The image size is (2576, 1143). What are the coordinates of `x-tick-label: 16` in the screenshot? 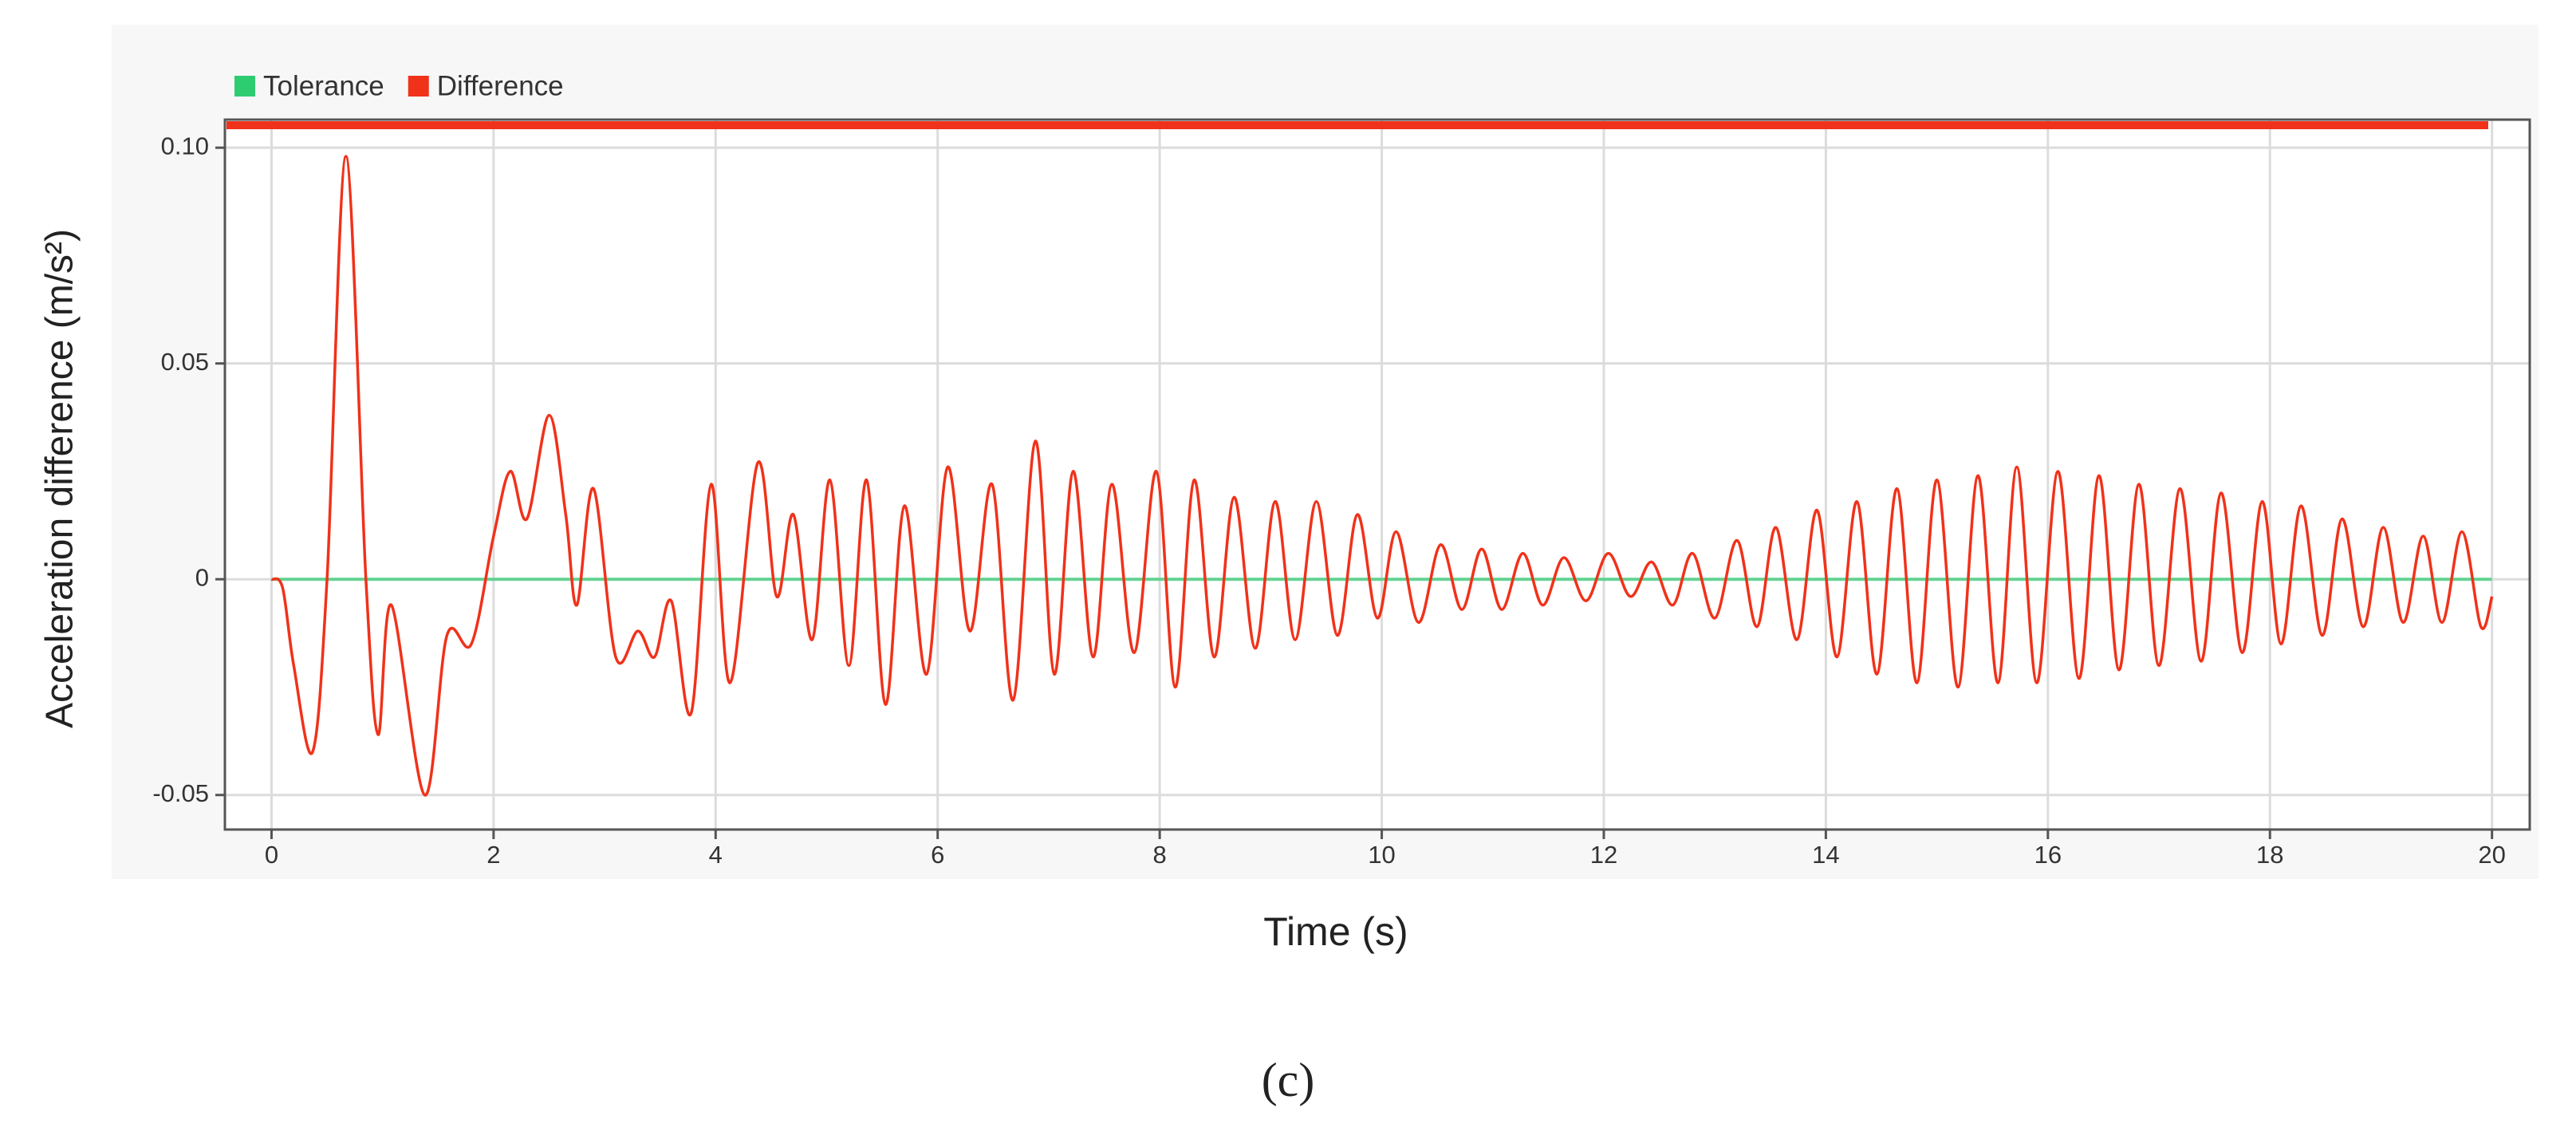 It's located at (2048, 855).